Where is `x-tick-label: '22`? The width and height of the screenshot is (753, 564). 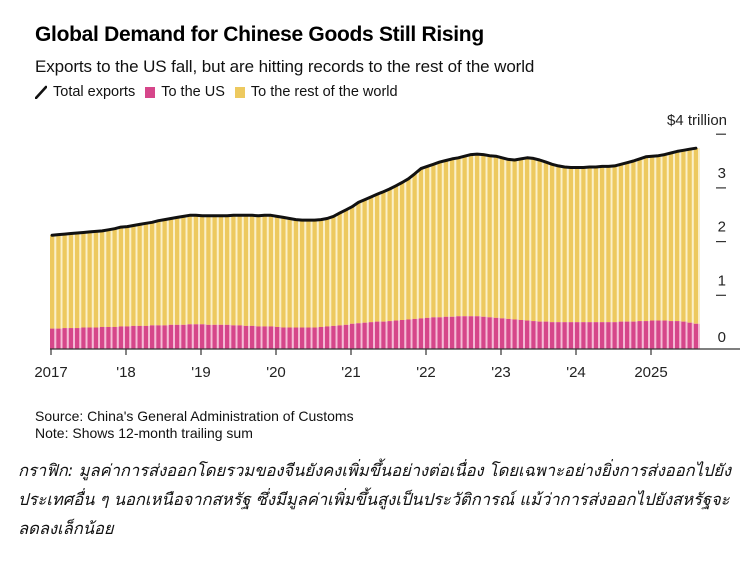 x-tick-label: '22 is located at coordinates (426, 372).